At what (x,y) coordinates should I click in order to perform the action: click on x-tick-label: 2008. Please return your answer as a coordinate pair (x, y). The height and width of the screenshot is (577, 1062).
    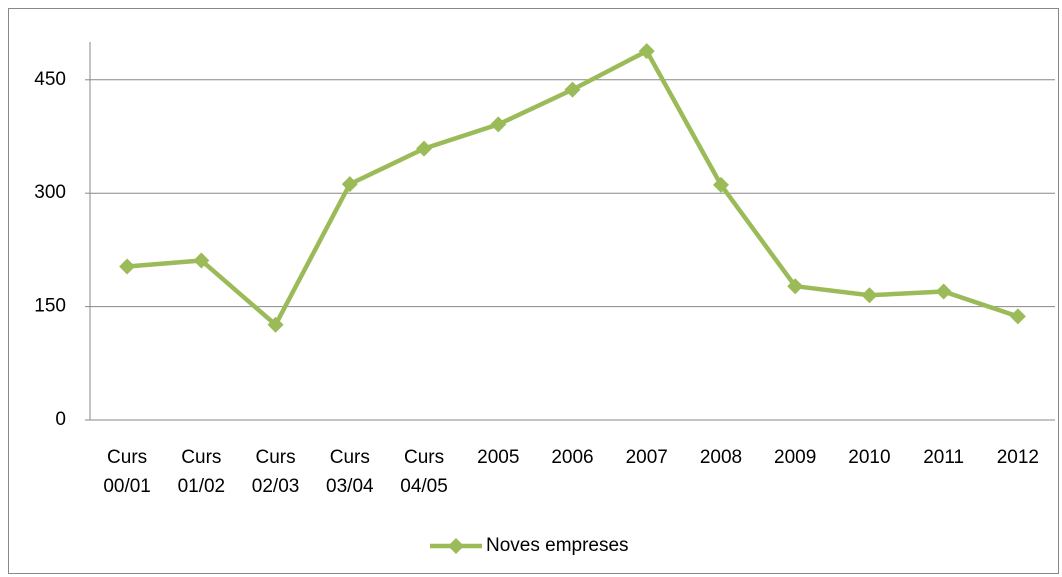
    Looking at the image, I should click on (721, 457).